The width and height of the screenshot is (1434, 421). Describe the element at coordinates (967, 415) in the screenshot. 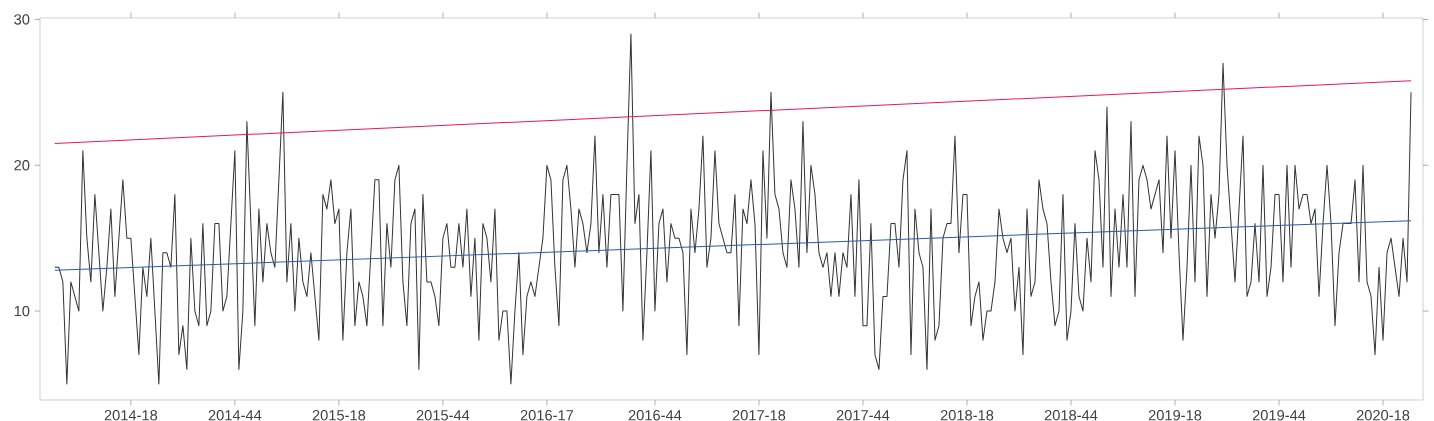

I see `x-tick-label: 2018-18` at that location.